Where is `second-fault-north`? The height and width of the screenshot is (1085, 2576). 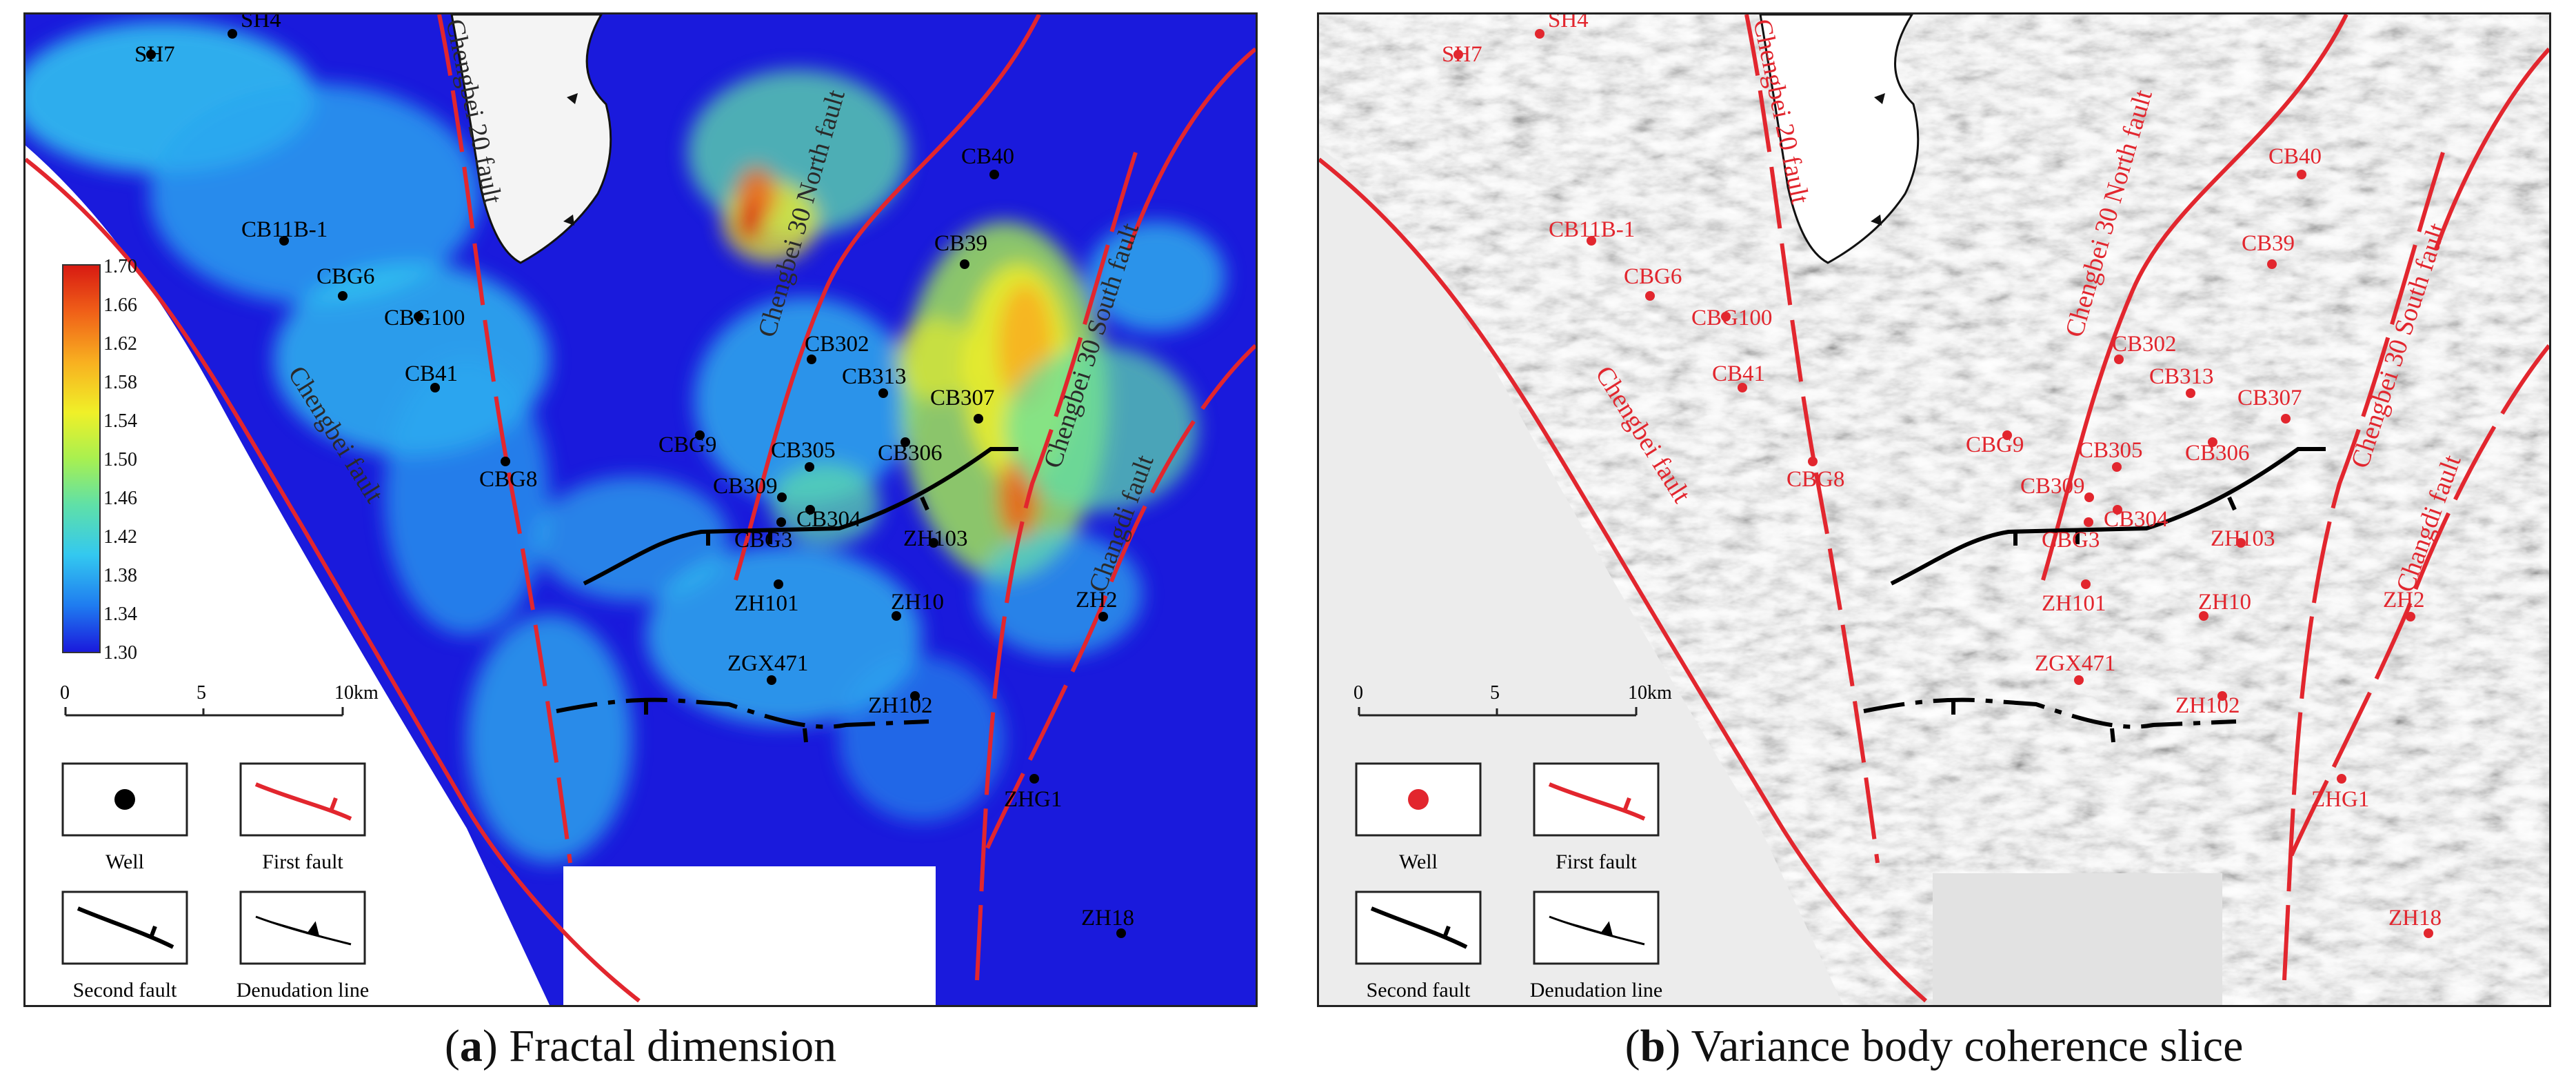 second-fault-north is located at coordinates (800, 516).